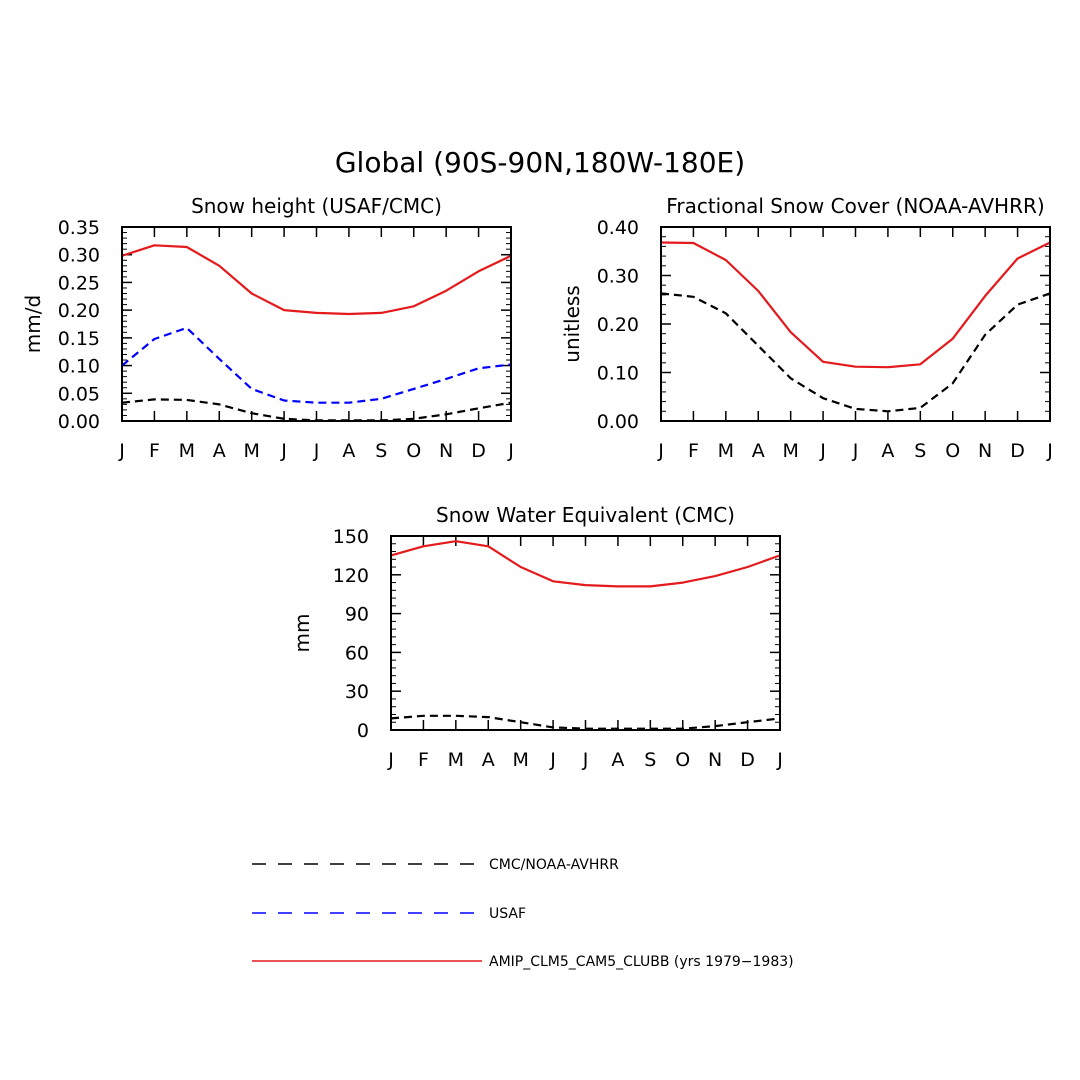  Describe the element at coordinates (79, 339) in the screenshot. I see `y-tick-label: 0.15` at that location.